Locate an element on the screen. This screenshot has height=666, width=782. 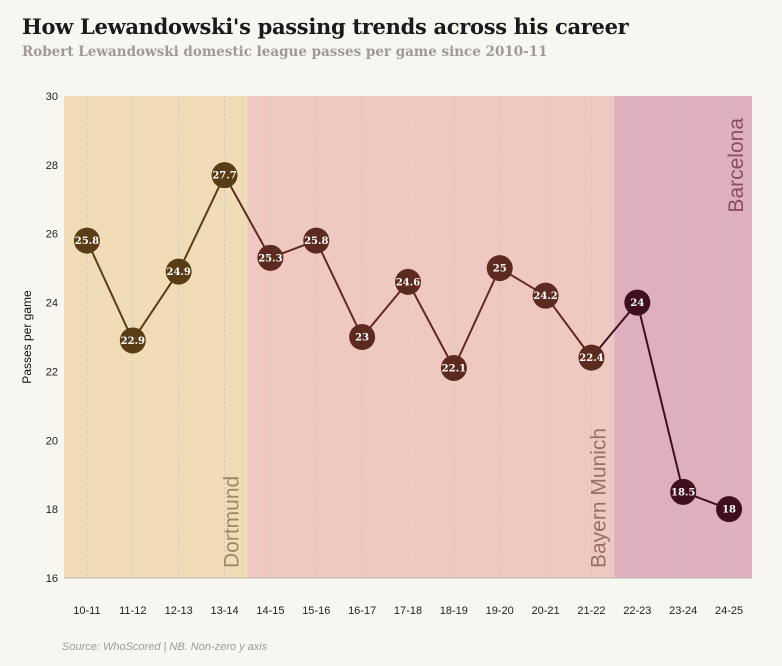
x-tick-label: 18-19 is located at coordinates (454, 611).